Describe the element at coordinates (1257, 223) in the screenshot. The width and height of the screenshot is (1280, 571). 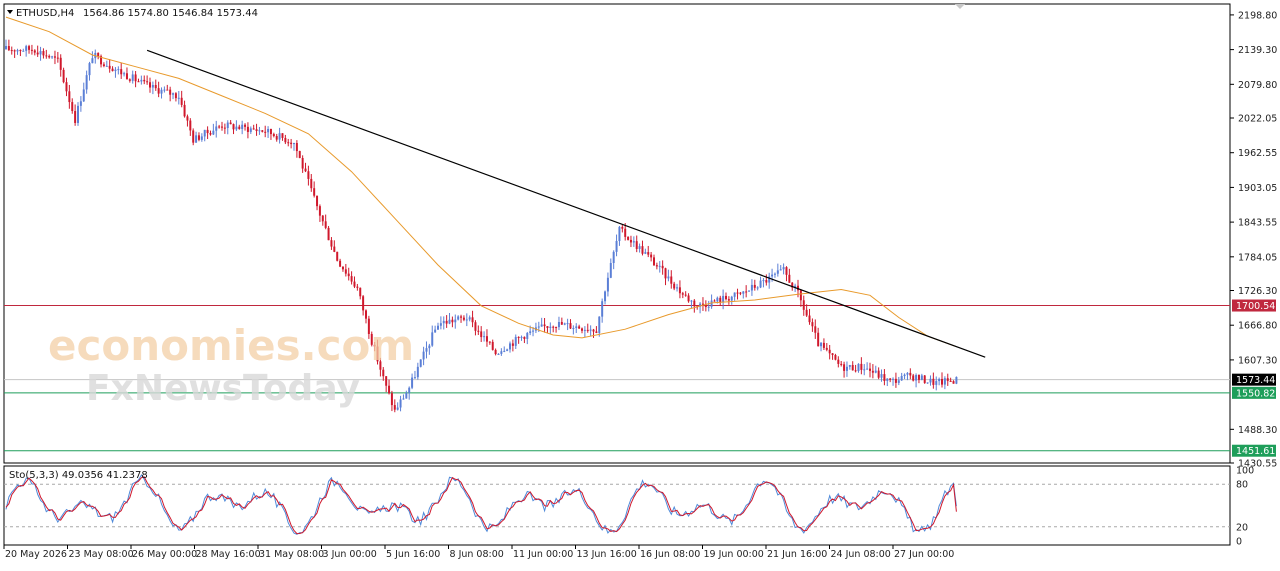
I see `price-tick-label: 1843.55` at that location.